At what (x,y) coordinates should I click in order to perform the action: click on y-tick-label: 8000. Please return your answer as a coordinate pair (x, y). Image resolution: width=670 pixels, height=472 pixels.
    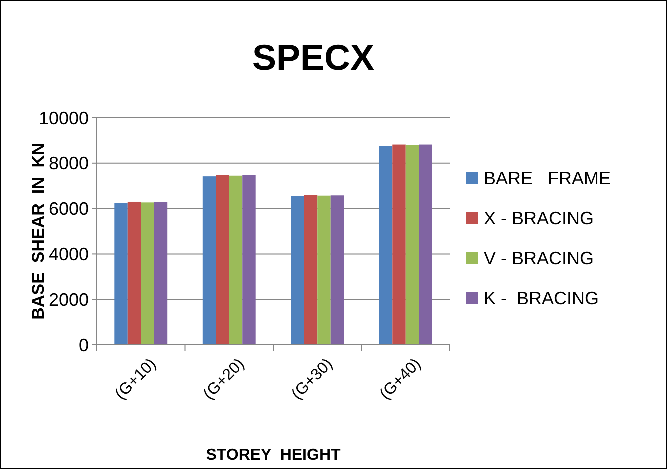
    Looking at the image, I should click on (68, 164).